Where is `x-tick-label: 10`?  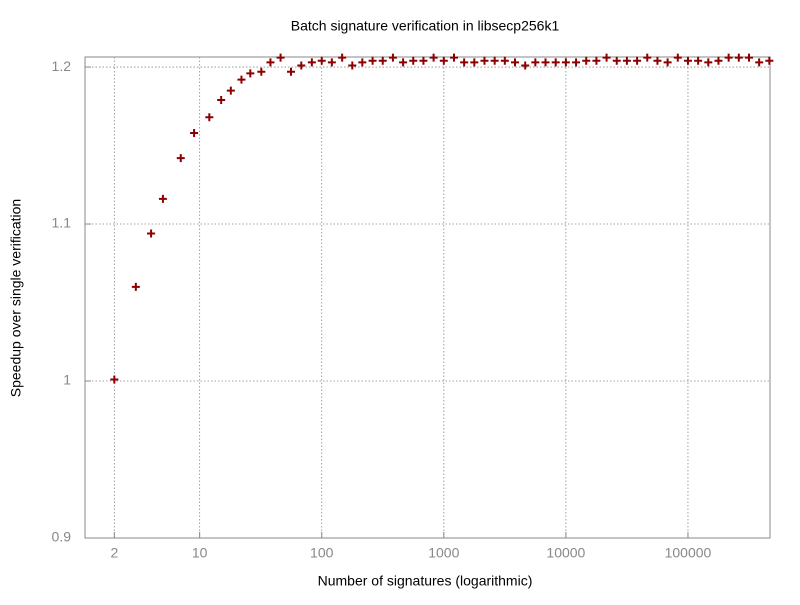 x-tick-label: 10 is located at coordinates (200, 553).